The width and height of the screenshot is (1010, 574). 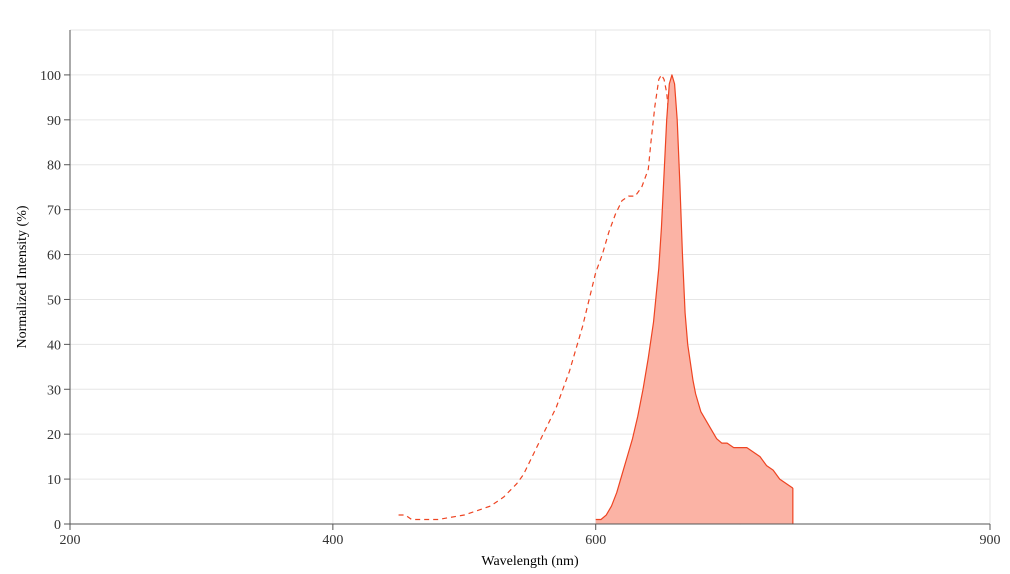 What do you see at coordinates (990, 540) in the screenshot?
I see `x-tick-label: 900` at bounding box center [990, 540].